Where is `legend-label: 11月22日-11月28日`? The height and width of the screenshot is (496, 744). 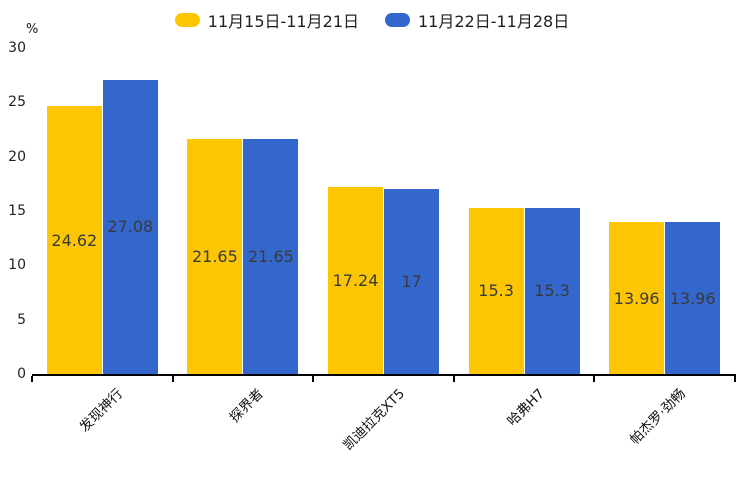
legend-label: 11月22日-11月28日 is located at coordinates (494, 21).